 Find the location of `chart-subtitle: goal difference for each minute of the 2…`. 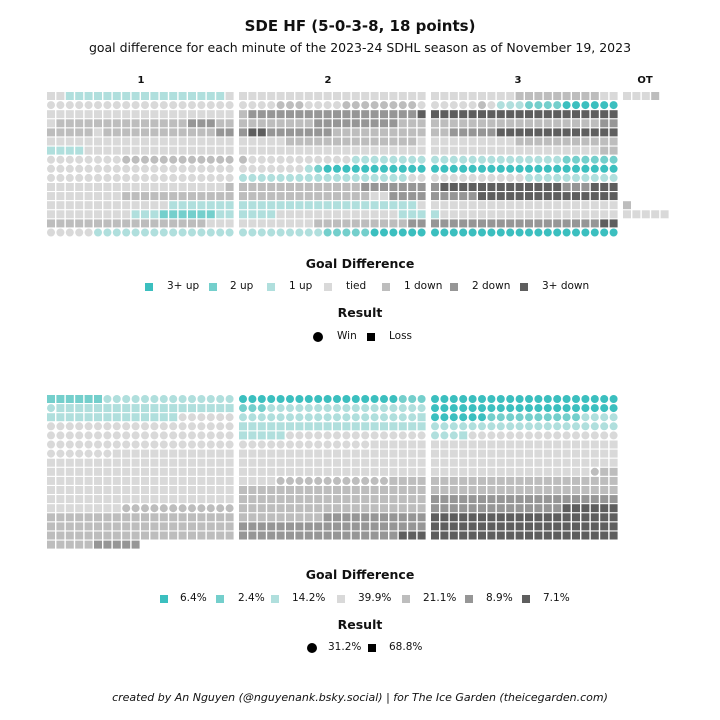

chart-subtitle: goal difference for each minute of the 2… is located at coordinates (360, 47).